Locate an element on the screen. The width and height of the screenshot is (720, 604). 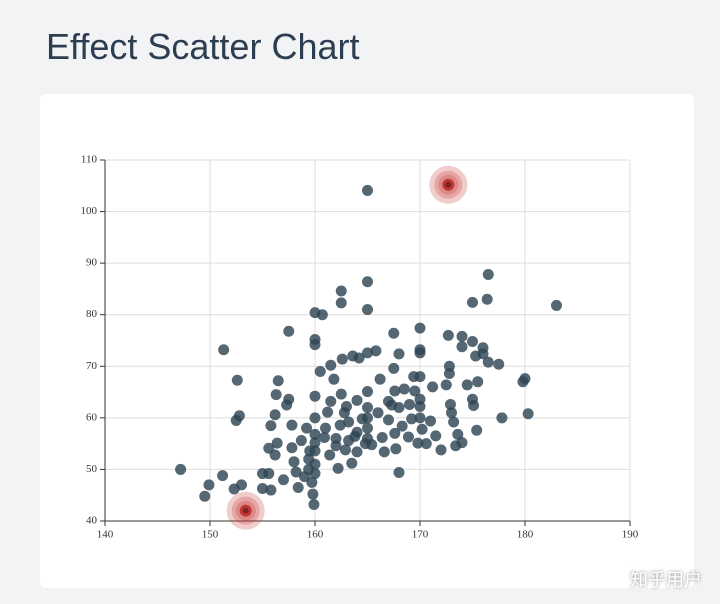
y-tick-label: 70 is located at coordinates (92, 366).